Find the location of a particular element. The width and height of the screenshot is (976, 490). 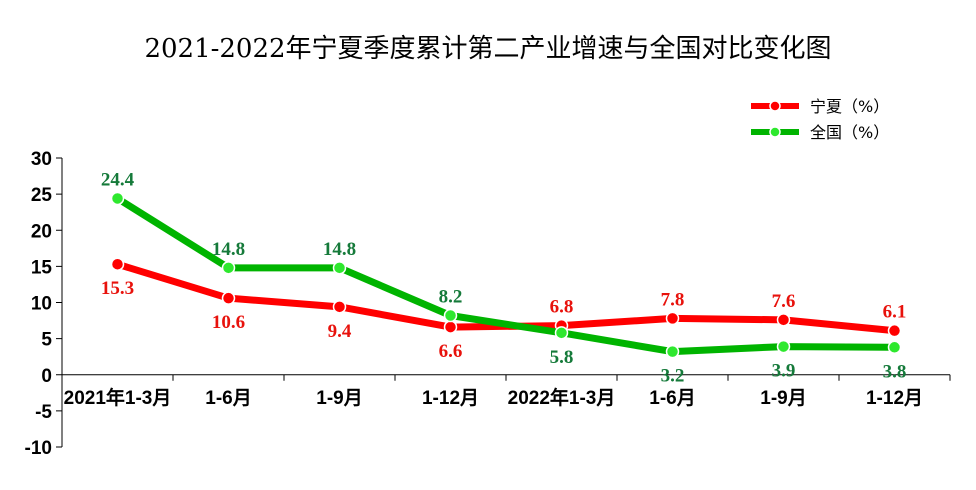

data-label: 3.8 is located at coordinates (895, 371).